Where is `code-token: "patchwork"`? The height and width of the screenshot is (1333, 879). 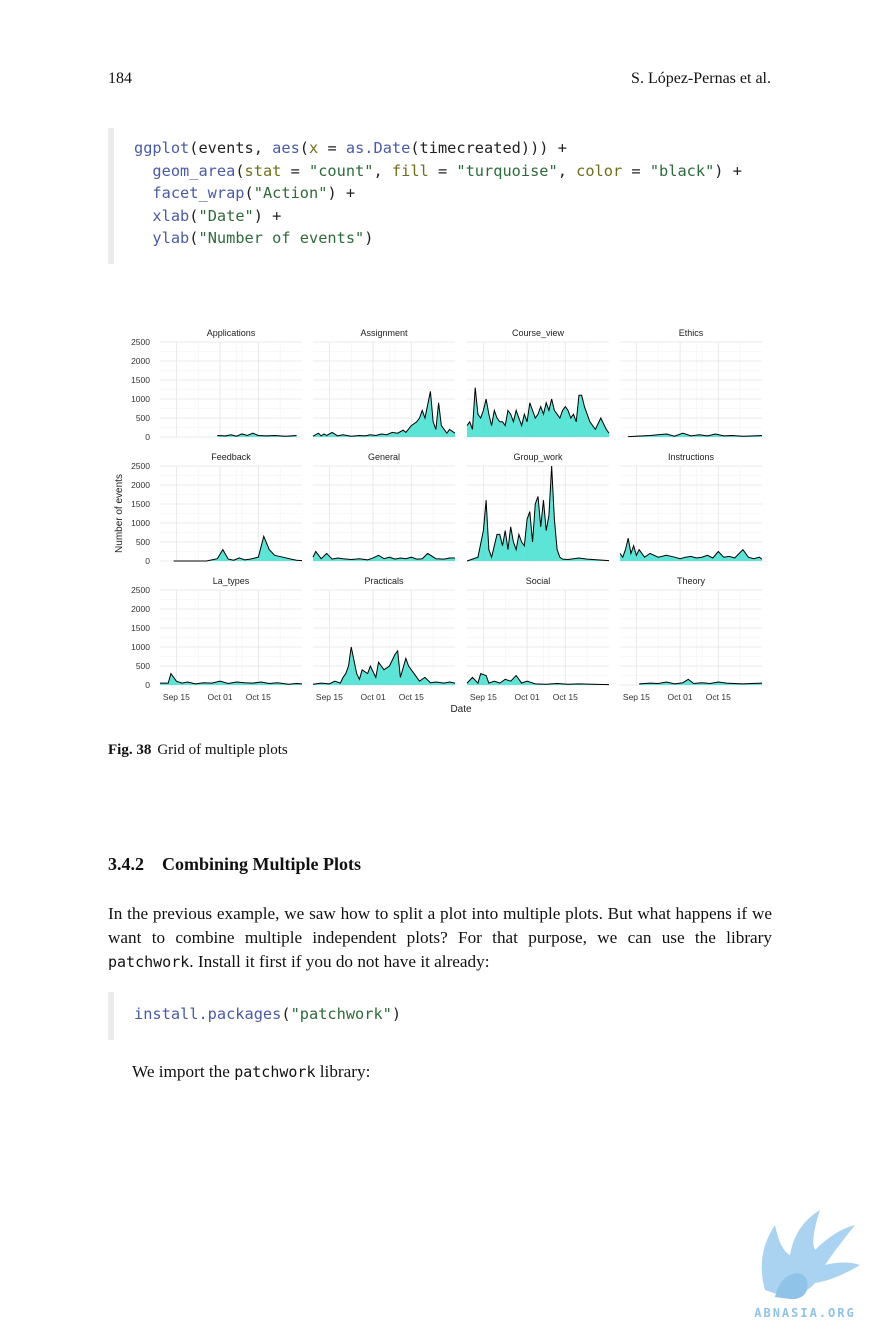
code-token: "patchwork" is located at coordinates (341, 1014).